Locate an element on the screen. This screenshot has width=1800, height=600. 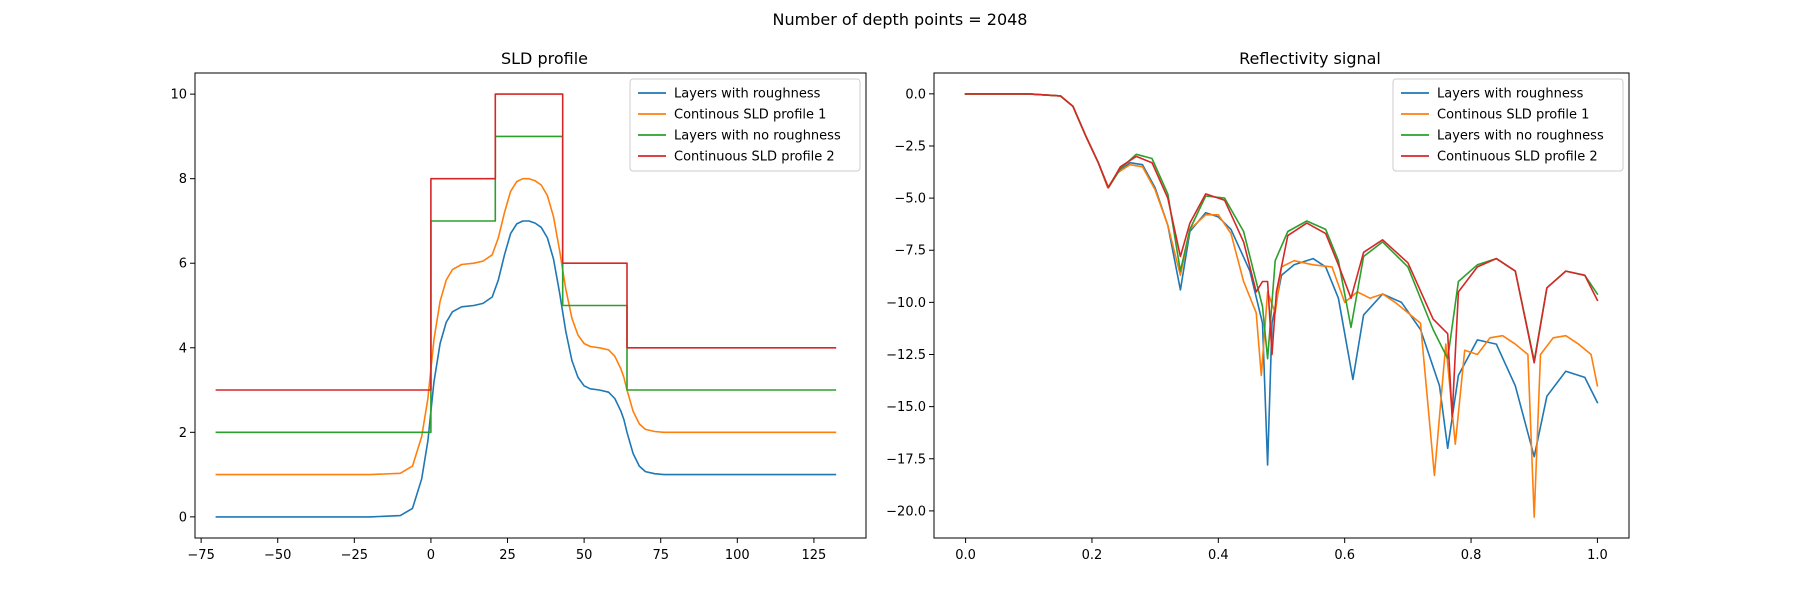
sld-x-tick-label: 25 is located at coordinates (507, 555).